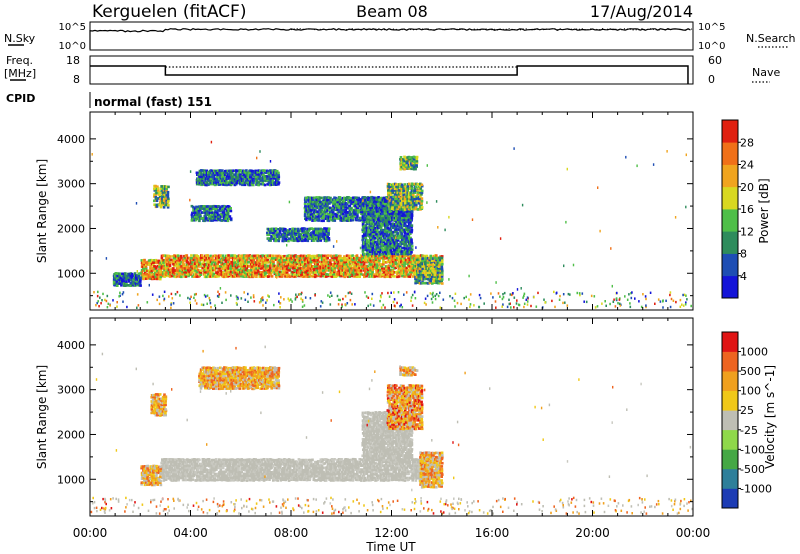 The width and height of the screenshot is (800, 554). I want to click on power-cell-1931, so click(417, 281).